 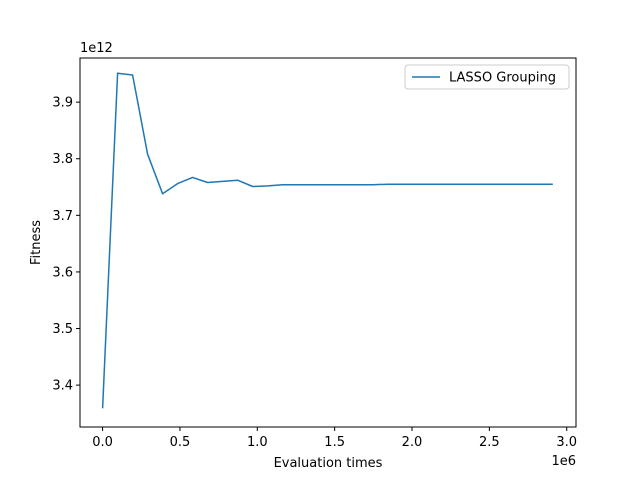 I want to click on legend-box, so click(x=487, y=77).